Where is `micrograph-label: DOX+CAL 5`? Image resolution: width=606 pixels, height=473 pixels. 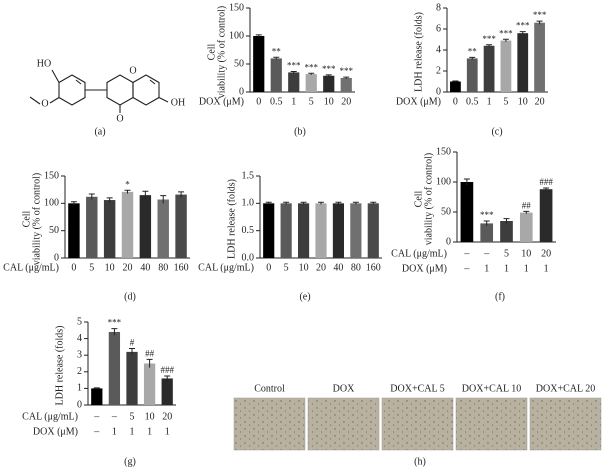
micrograph-label: DOX+CAL 5 is located at coordinates (417, 388).